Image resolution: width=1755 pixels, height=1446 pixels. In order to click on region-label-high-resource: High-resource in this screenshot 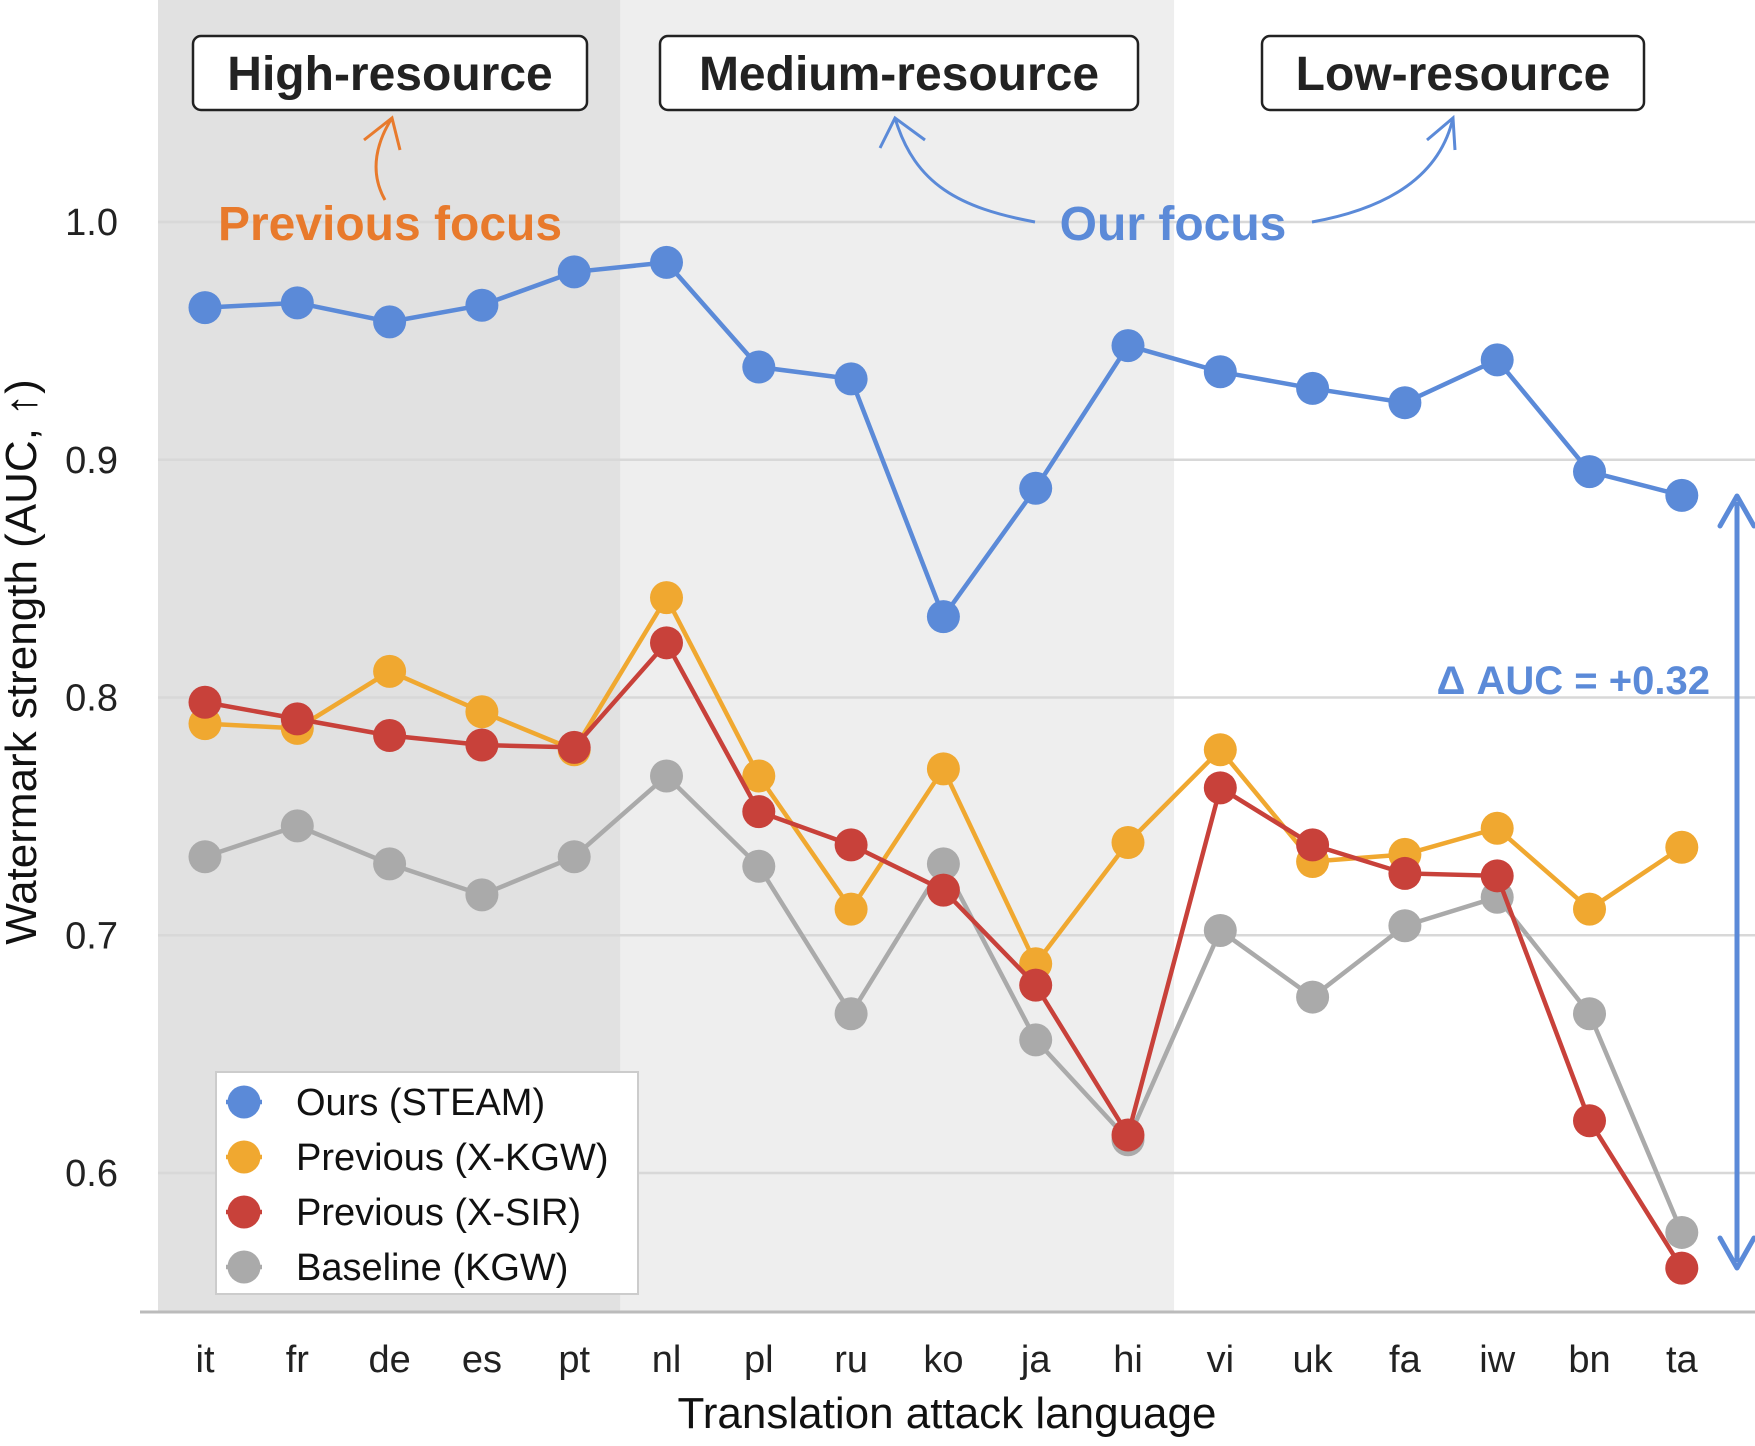, I will do `click(390, 73)`.